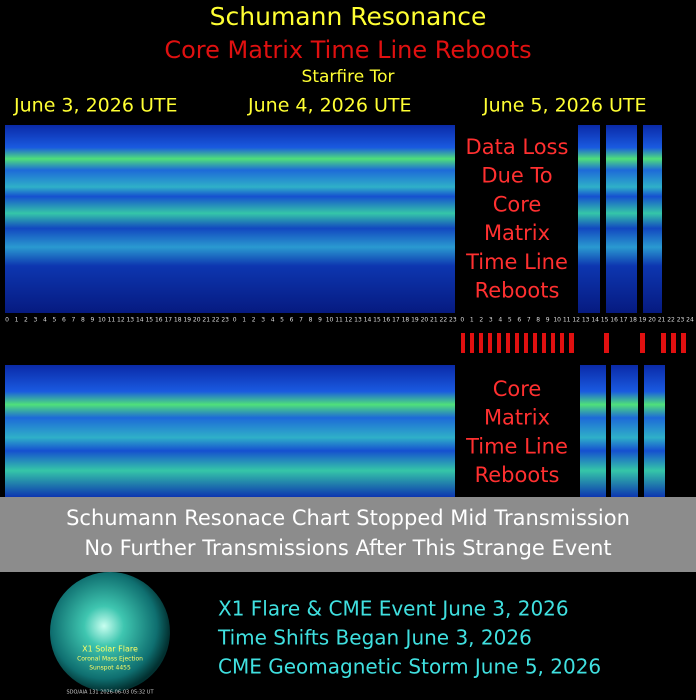  Describe the element at coordinates (348, 534) in the screenshot. I see `banner` at that location.